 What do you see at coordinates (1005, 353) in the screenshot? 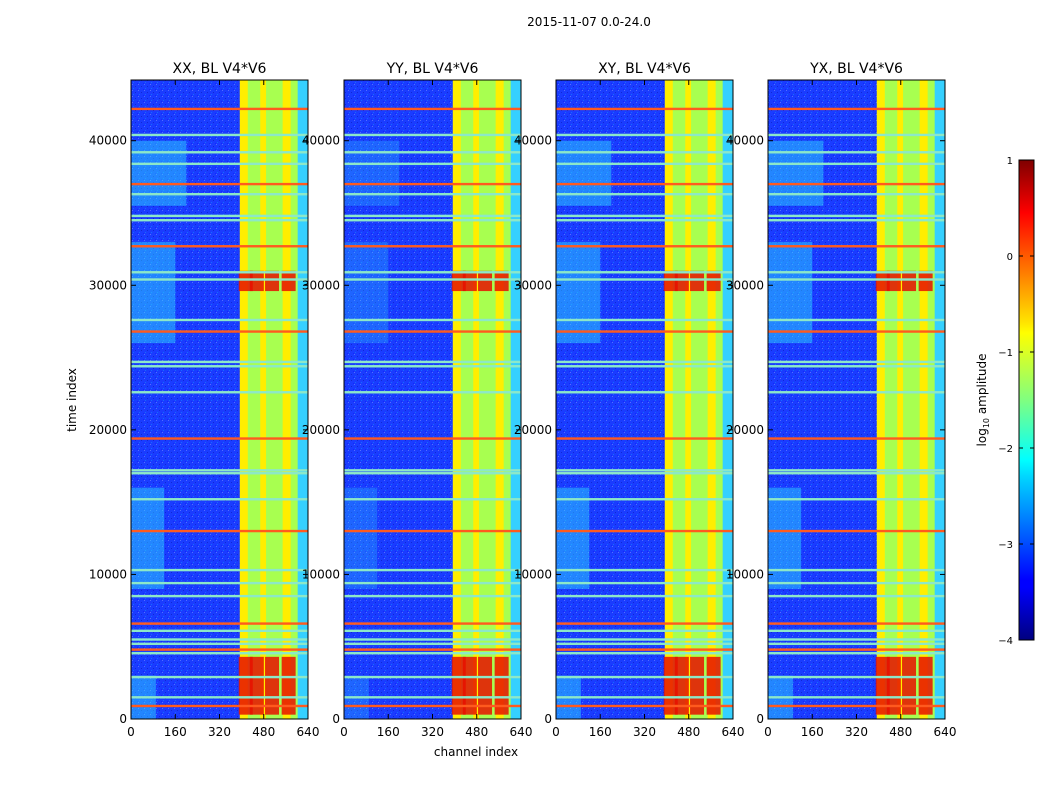
I see `colorbar-tick-label: −1` at bounding box center [1005, 353].